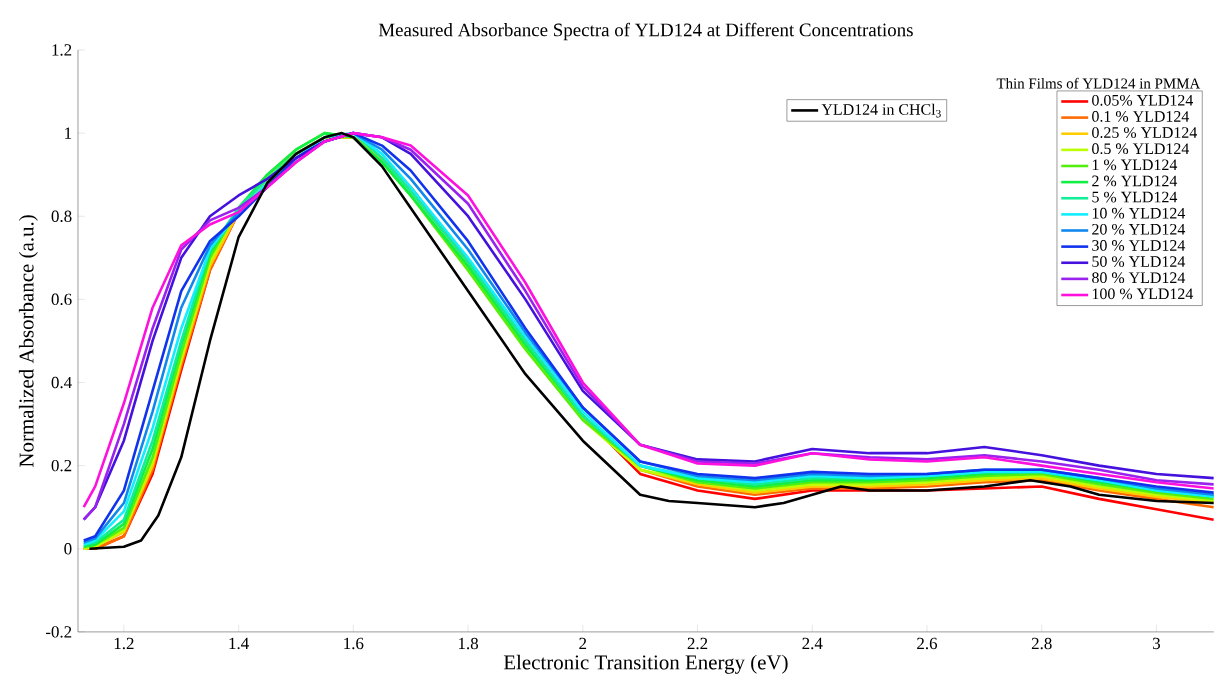  Describe the element at coordinates (1143, 294) in the screenshot. I see `legend-label: 100 % YLD124` at that location.